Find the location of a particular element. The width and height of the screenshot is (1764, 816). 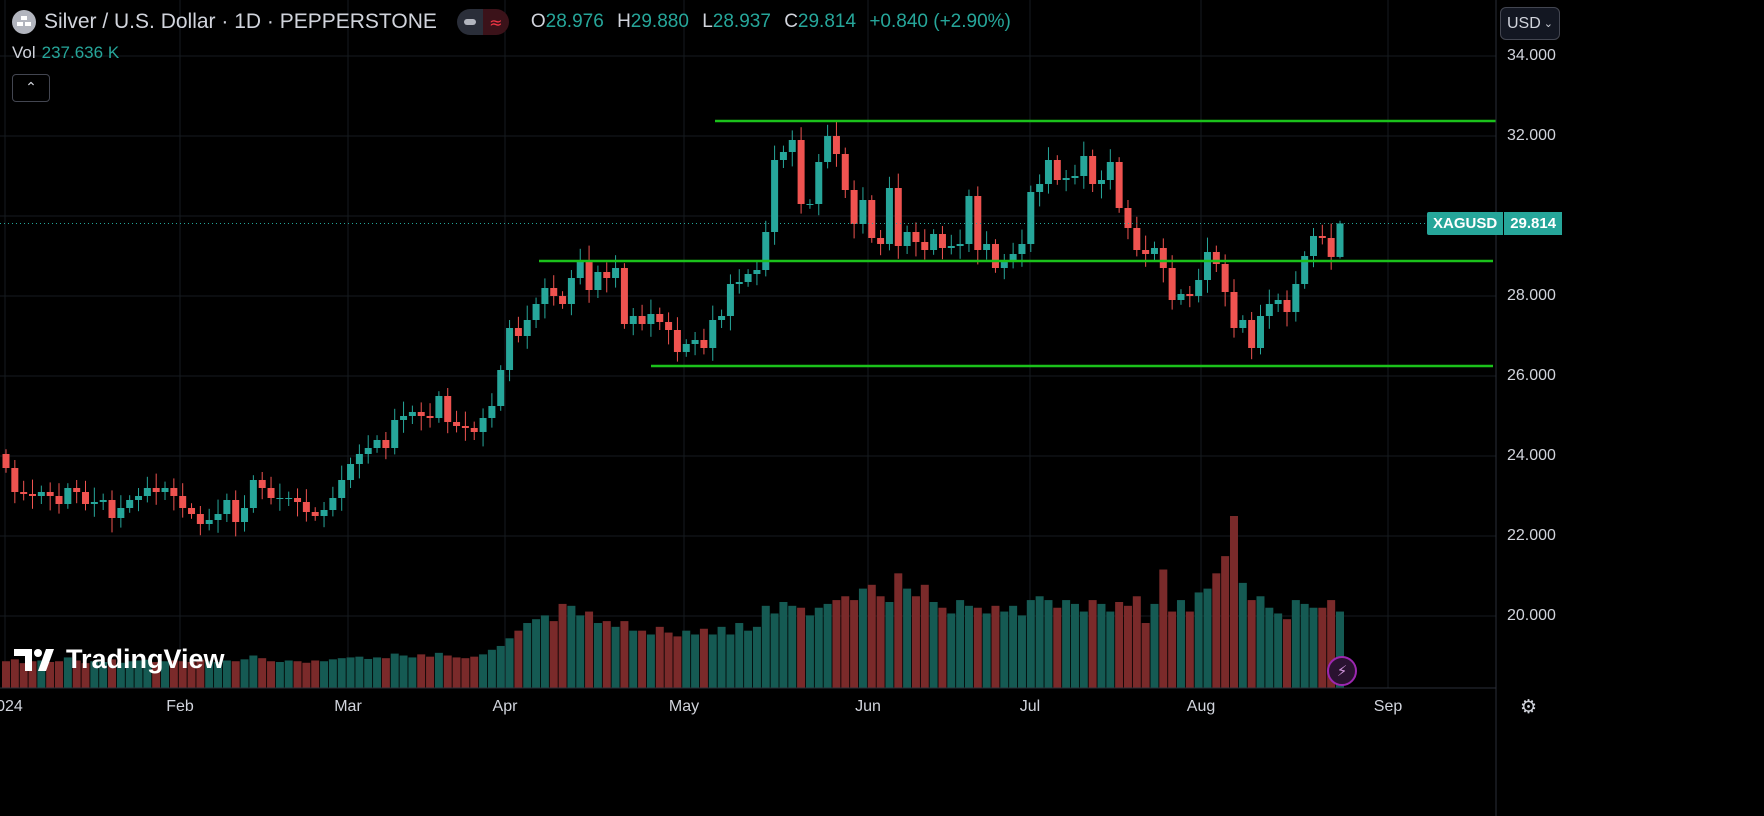

volume-label: Vol is located at coordinates (24, 52).